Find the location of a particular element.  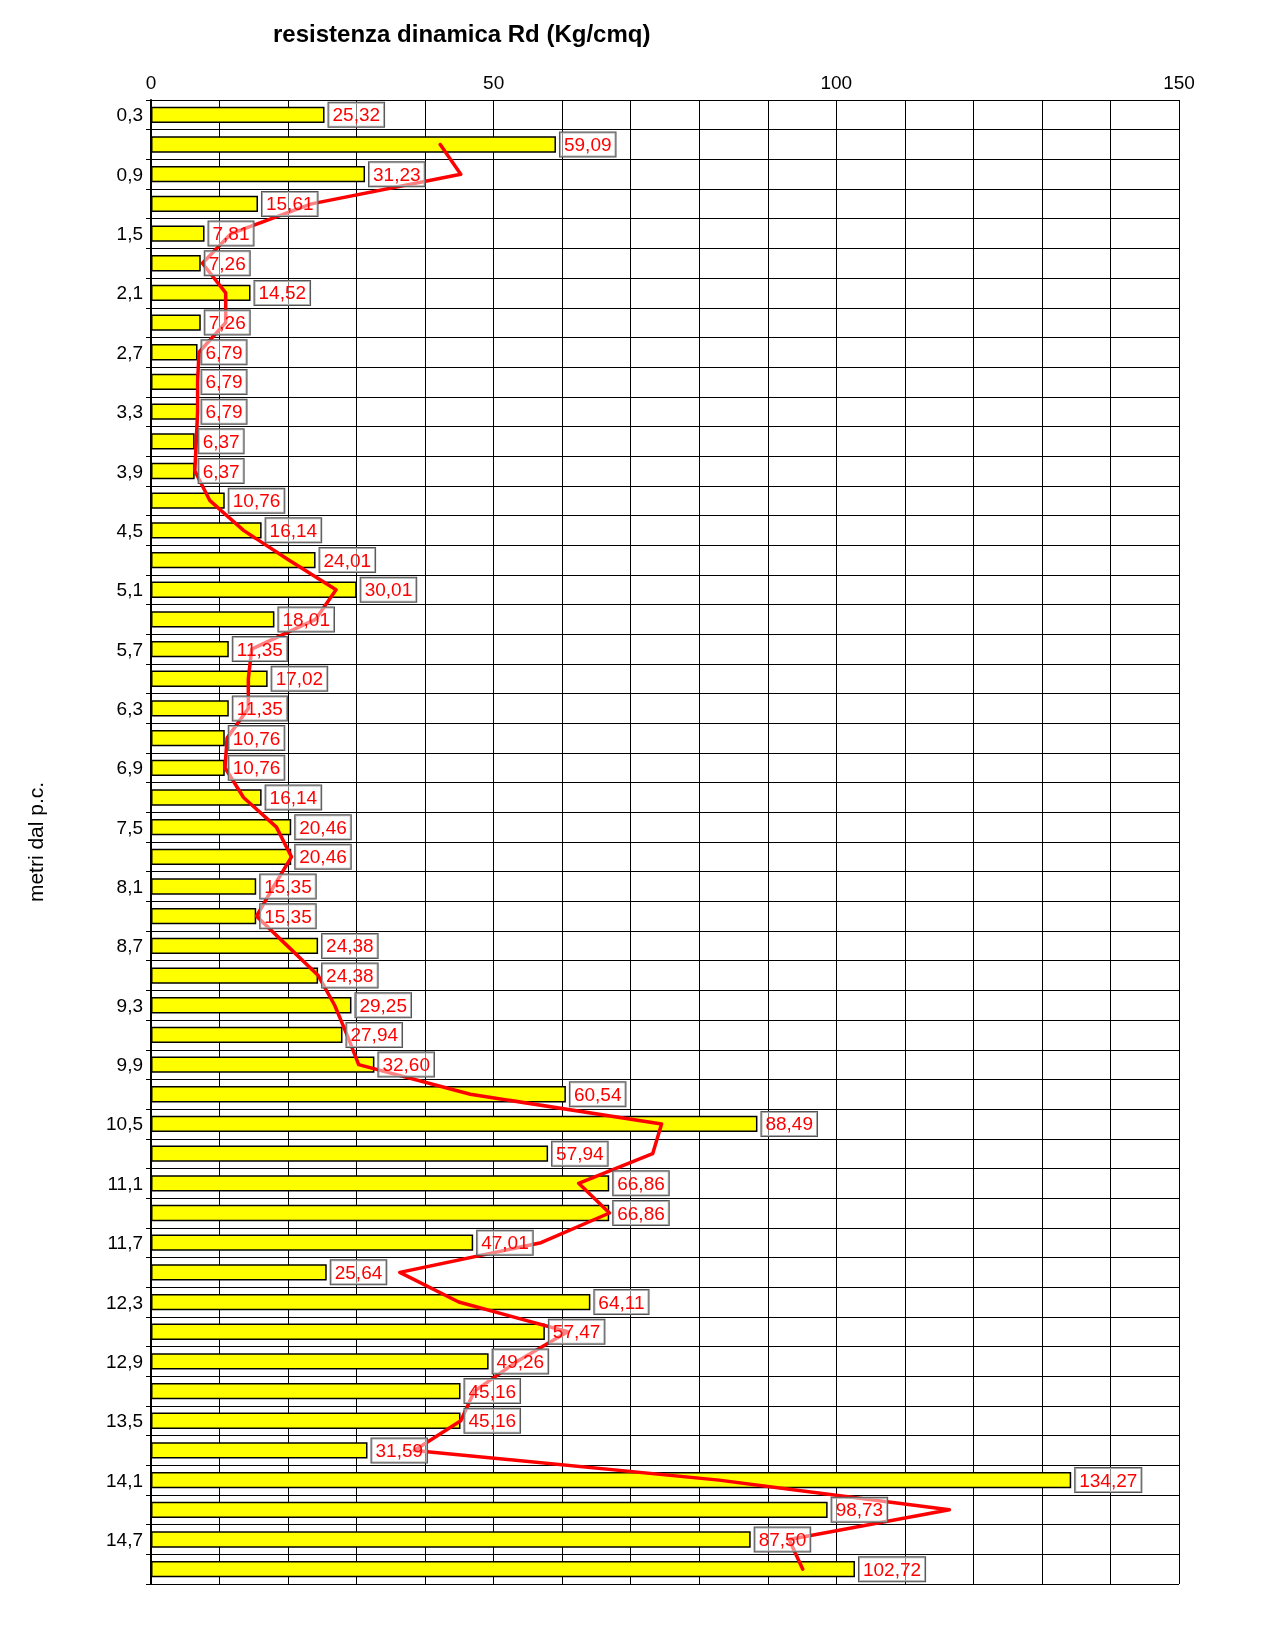

data-label: 30,01 is located at coordinates (388, 590).